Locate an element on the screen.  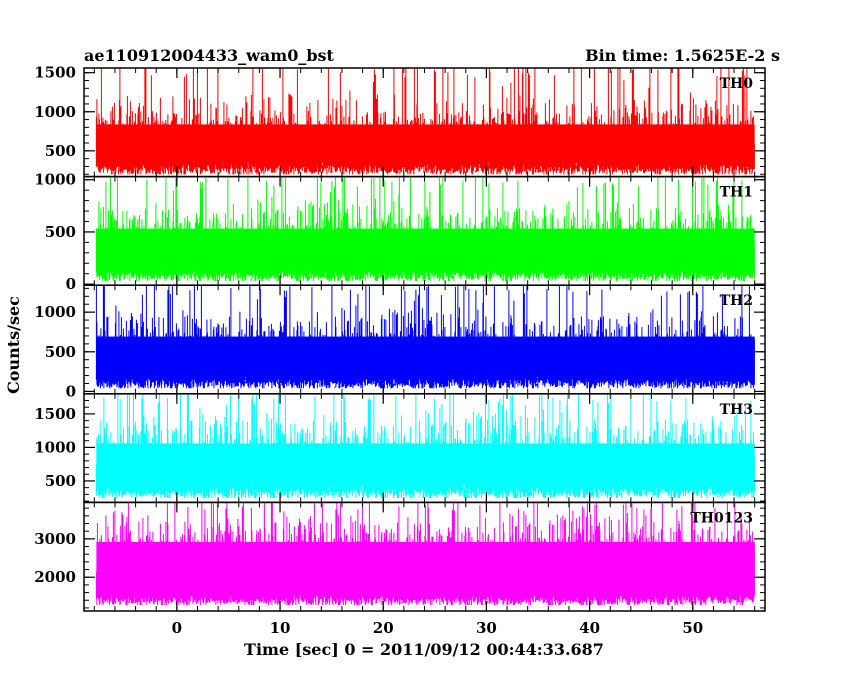
bin-time-label: Bin time: 1.5625E-2 s is located at coordinates (682, 55).